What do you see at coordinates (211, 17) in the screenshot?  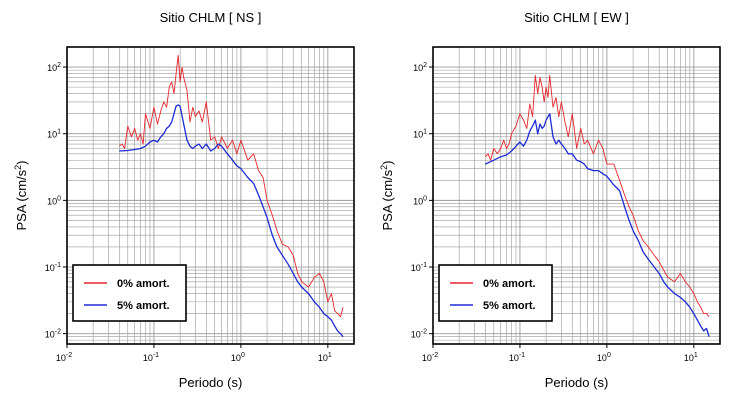 I see `chart-title: Sitio CHLM [ NS ]` at bounding box center [211, 17].